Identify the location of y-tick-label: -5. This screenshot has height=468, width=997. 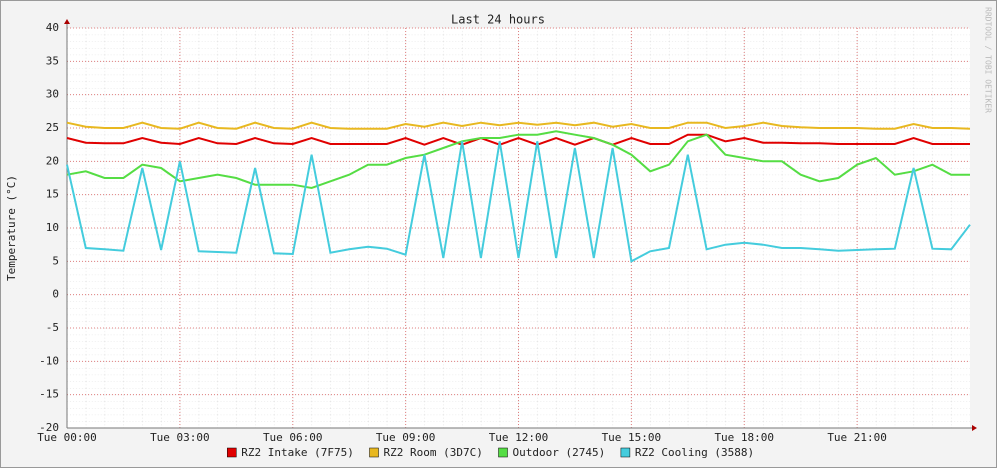
(52, 327).